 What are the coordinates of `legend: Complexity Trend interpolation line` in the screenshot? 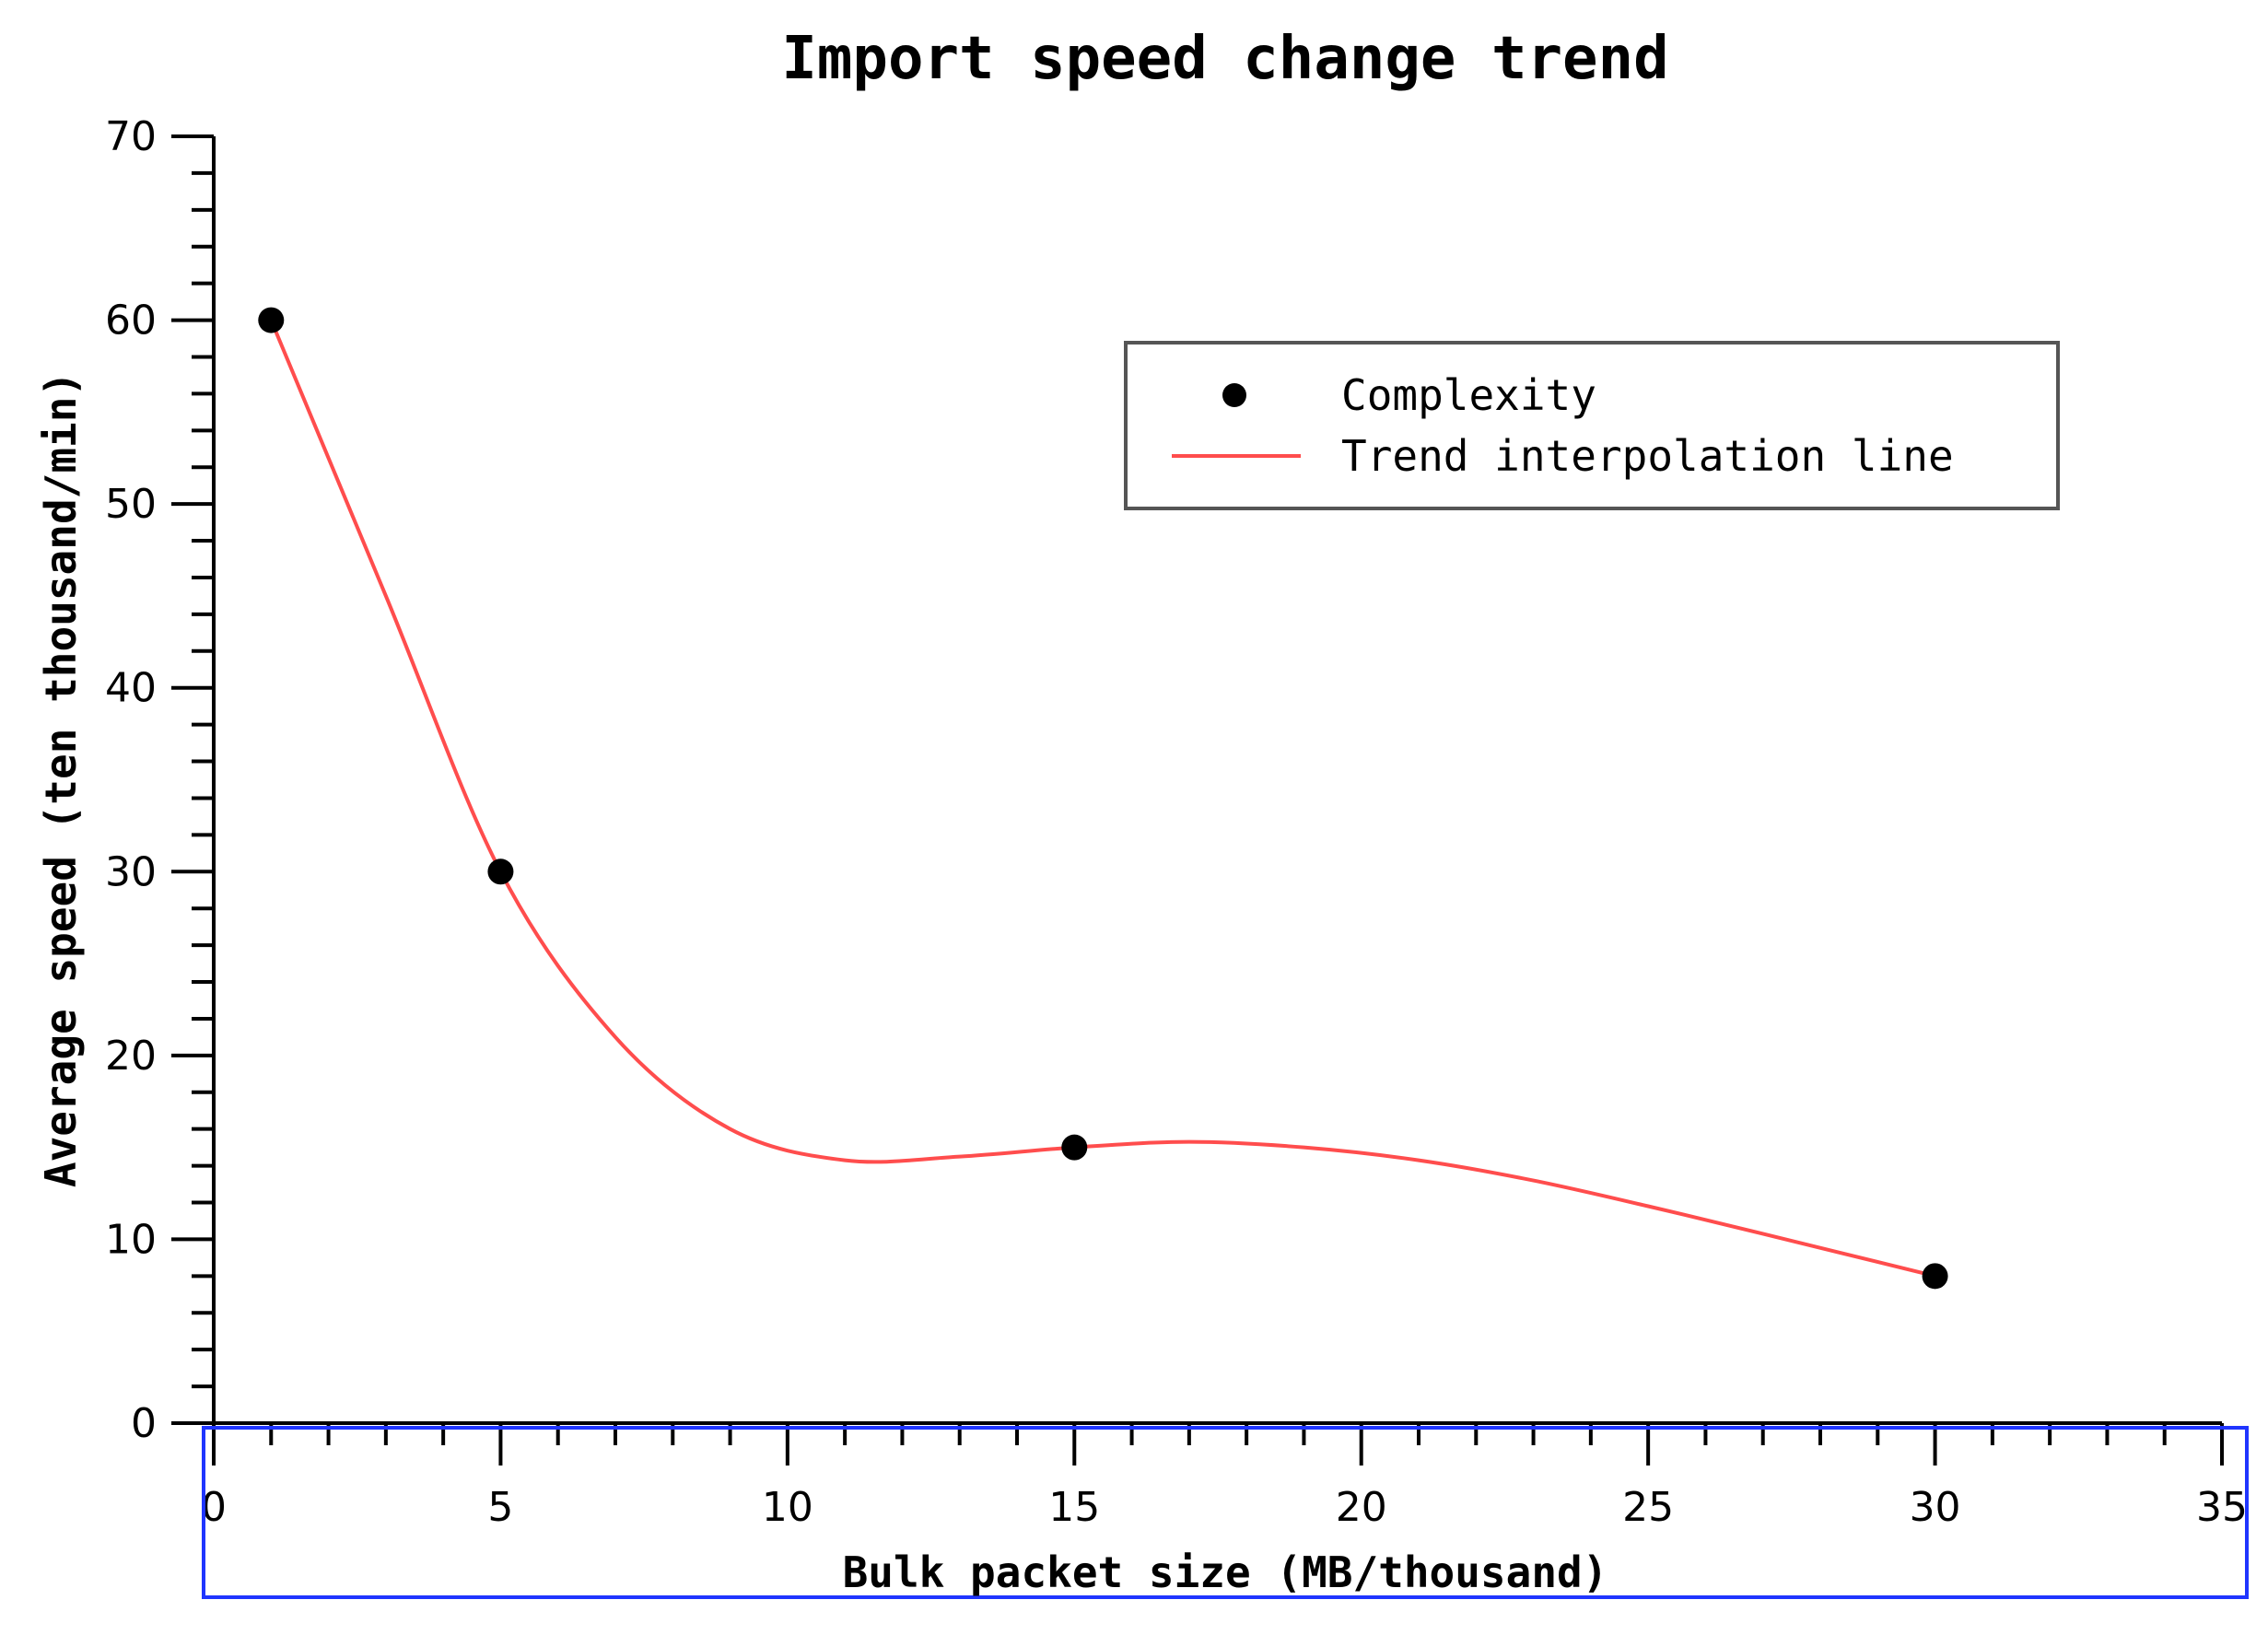 It's located at (1592, 426).